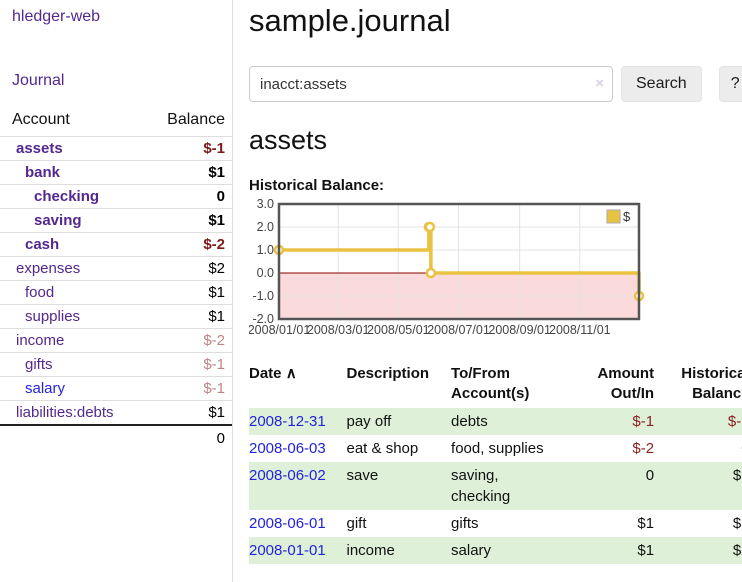 The height and width of the screenshot is (582, 742). What do you see at coordinates (116, 244) in the screenshot?
I see `account-row: cash $-2` at bounding box center [116, 244].